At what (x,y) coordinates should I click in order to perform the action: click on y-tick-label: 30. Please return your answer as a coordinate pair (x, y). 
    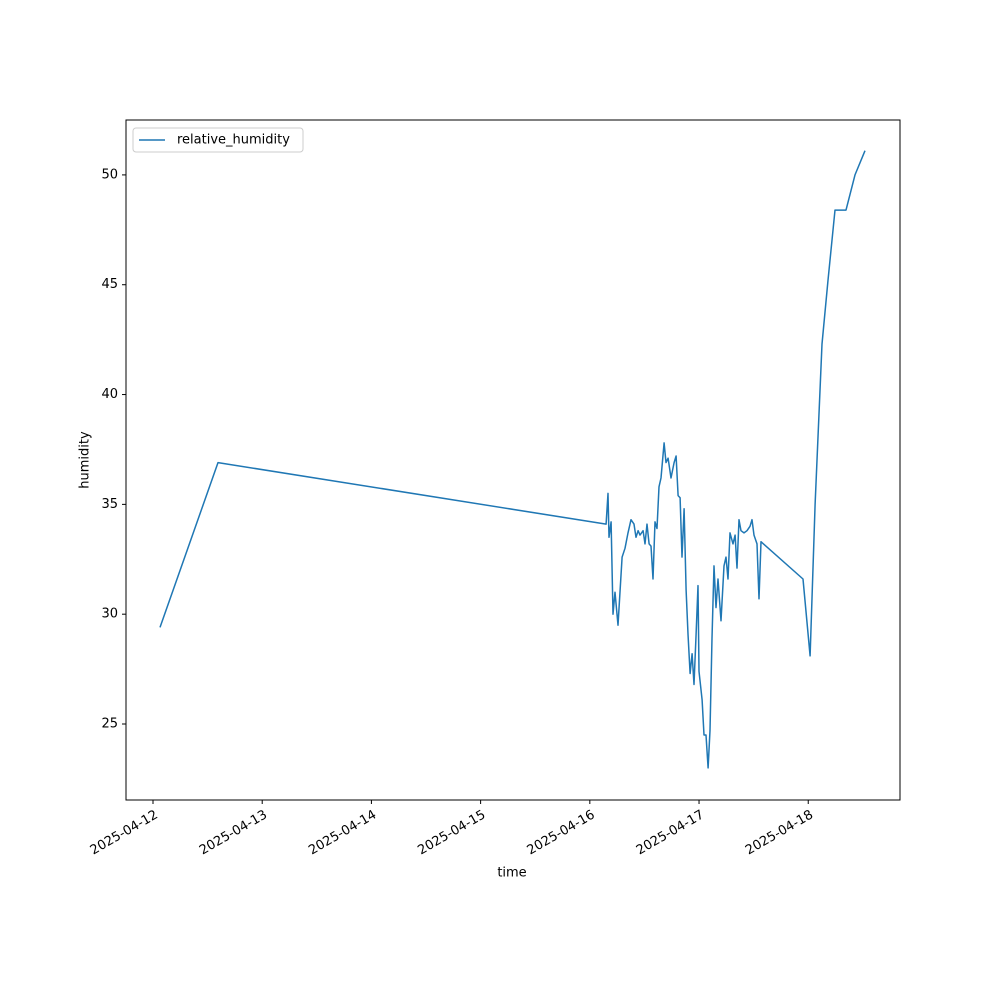
    Looking at the image, I should click on (109, 614).